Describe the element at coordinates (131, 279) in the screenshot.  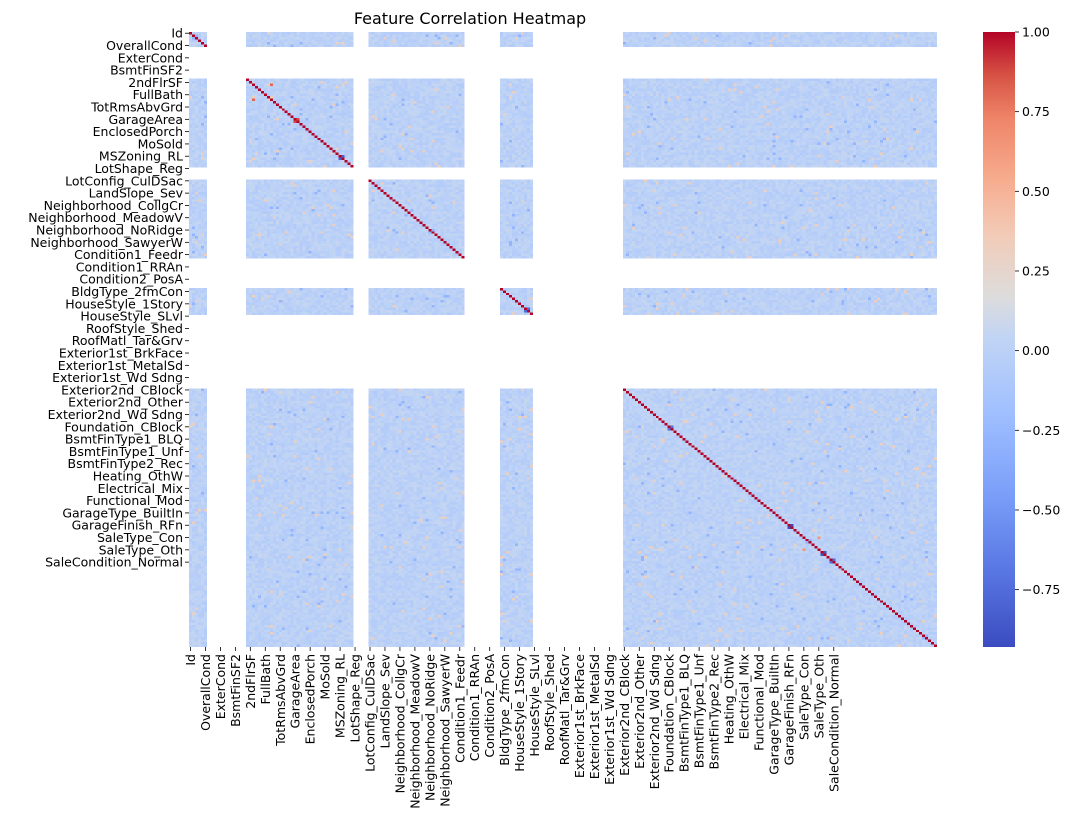
I see `y-tick-label: Condition2_PosA` at that location.